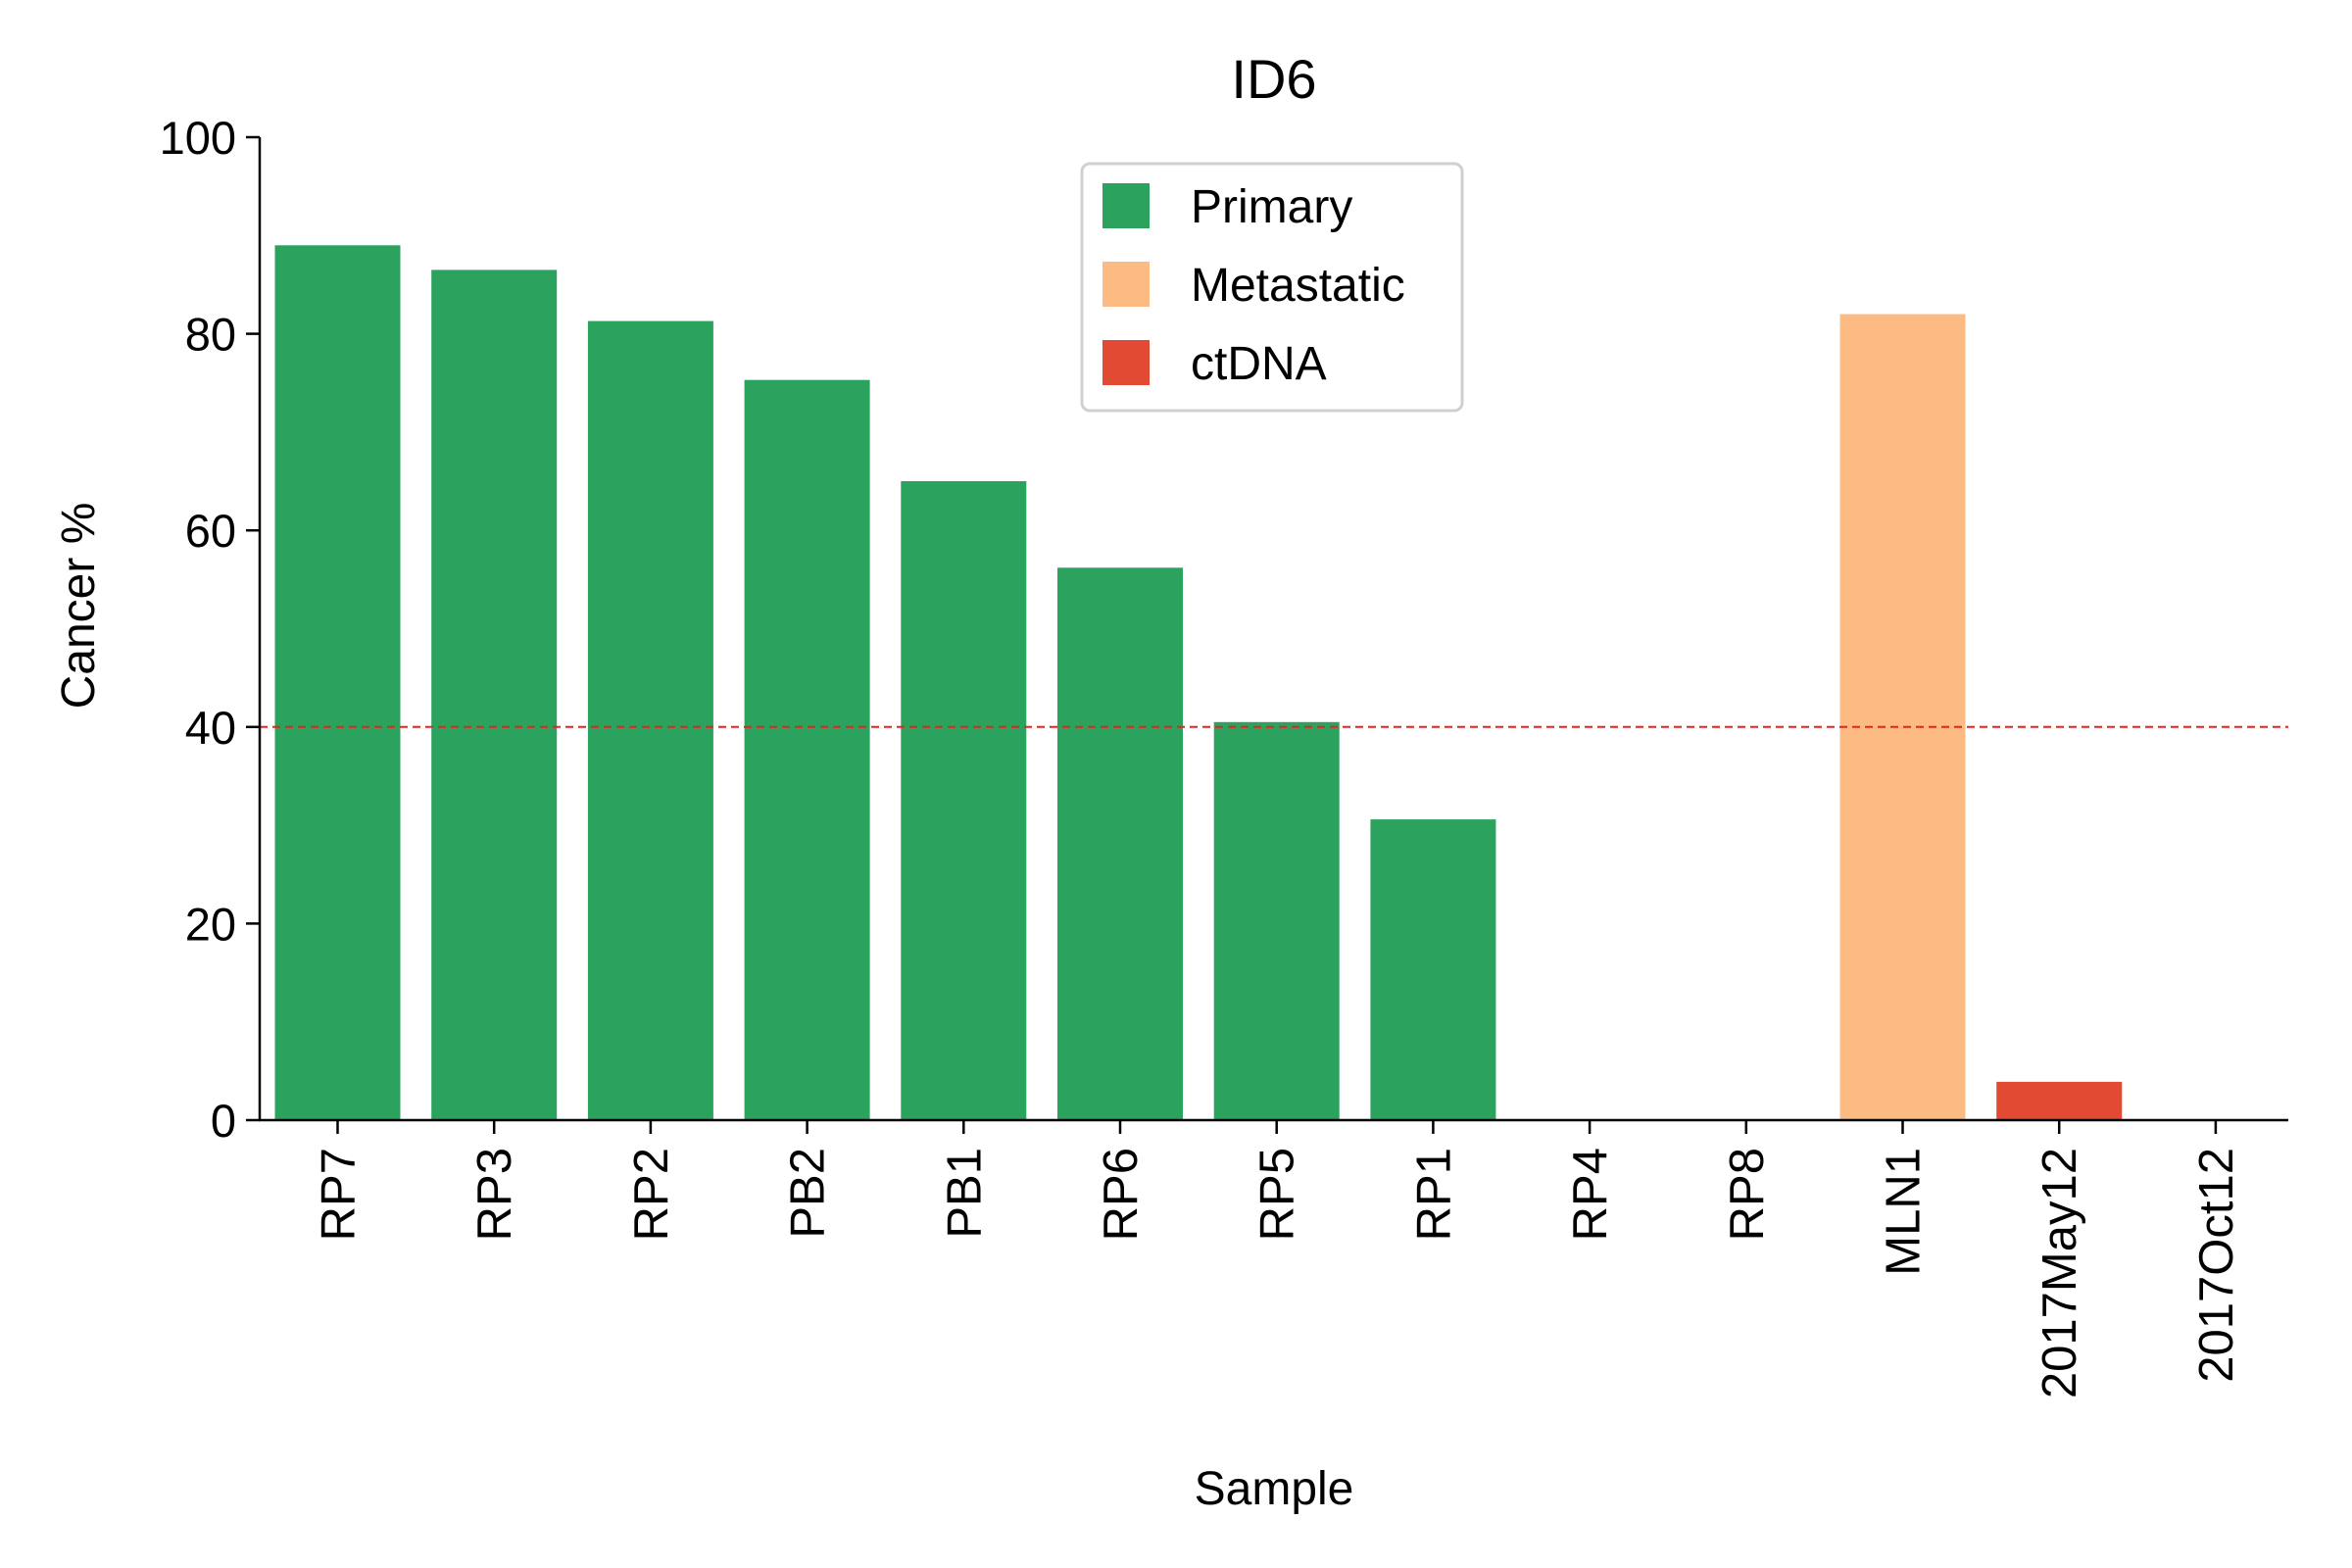  What do you see at coordinates (210, 531) in the screenshot?
I see `y-tick-label-60: 60` at bounding box center [210, 531].